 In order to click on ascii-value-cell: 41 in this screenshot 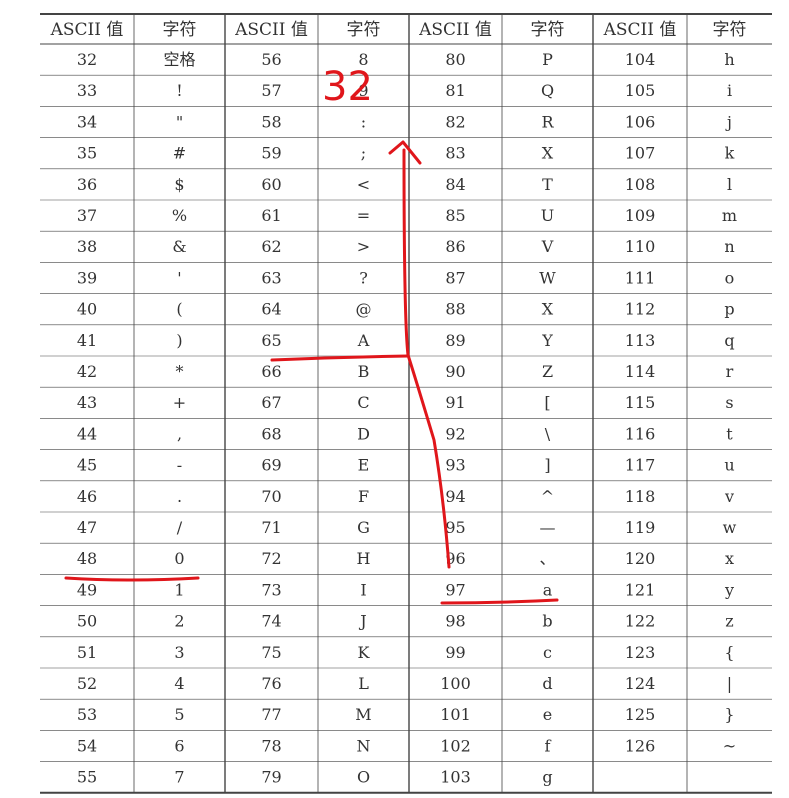, I will do `click(87, 340)`.